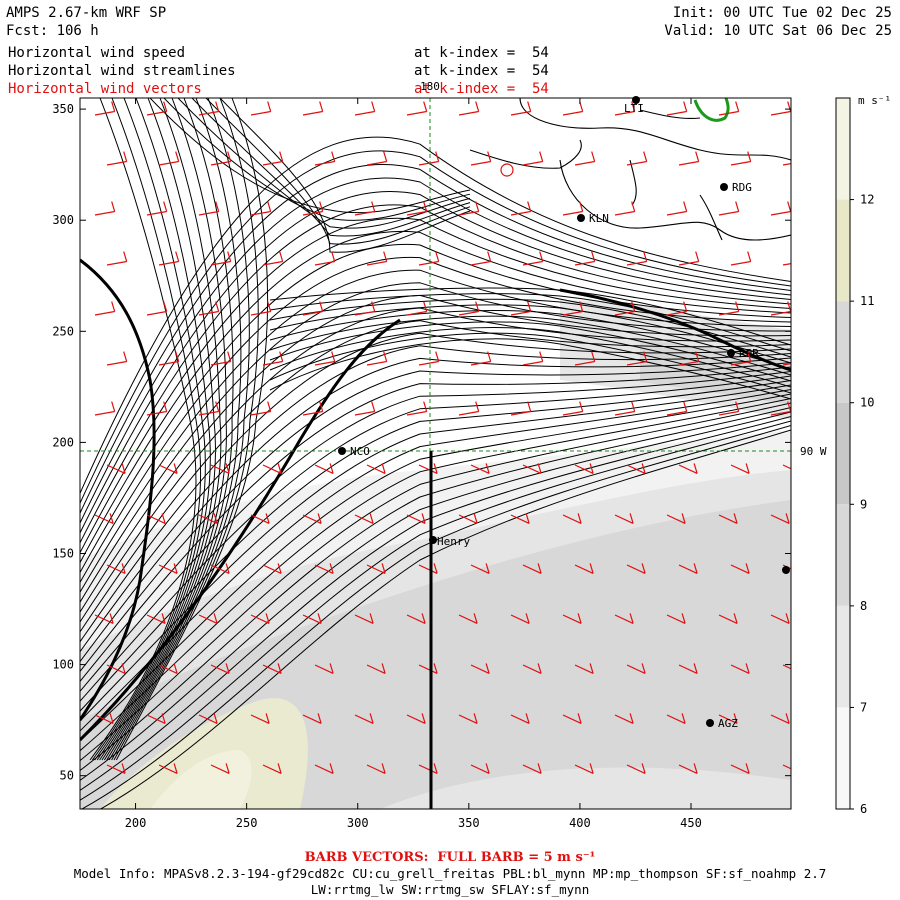 This screenshot has height=900, width=900. I want to click on station-rpr: RPR, so click(743, 353).